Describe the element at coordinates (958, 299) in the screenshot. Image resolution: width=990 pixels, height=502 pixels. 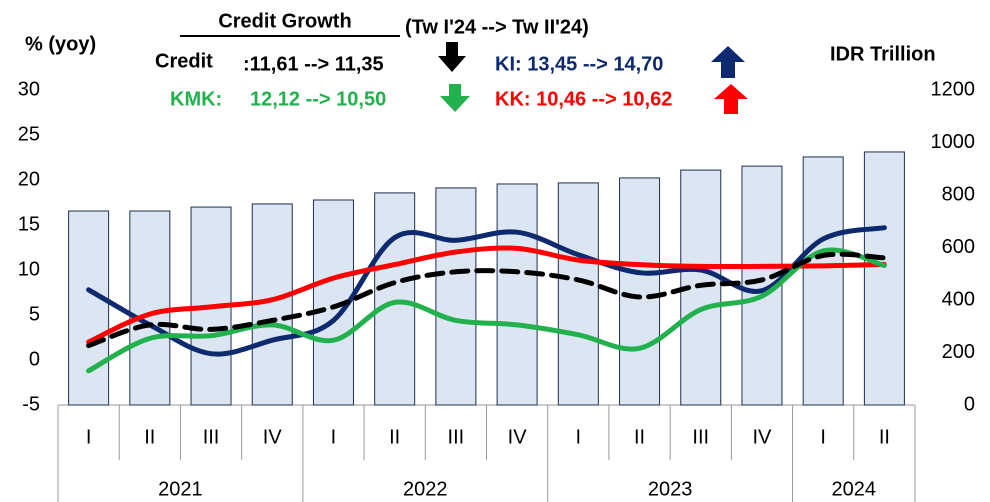
I see `y2-tick-label: 400` at that location.